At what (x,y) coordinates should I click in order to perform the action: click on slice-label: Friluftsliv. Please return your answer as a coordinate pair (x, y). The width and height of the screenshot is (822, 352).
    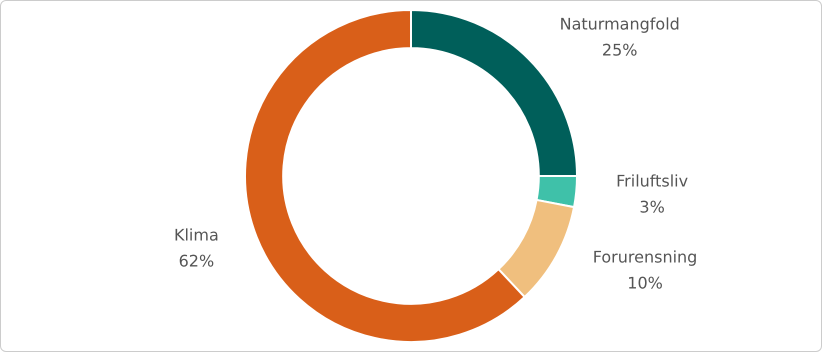
    Looking at the image, I should click on (652, 181).